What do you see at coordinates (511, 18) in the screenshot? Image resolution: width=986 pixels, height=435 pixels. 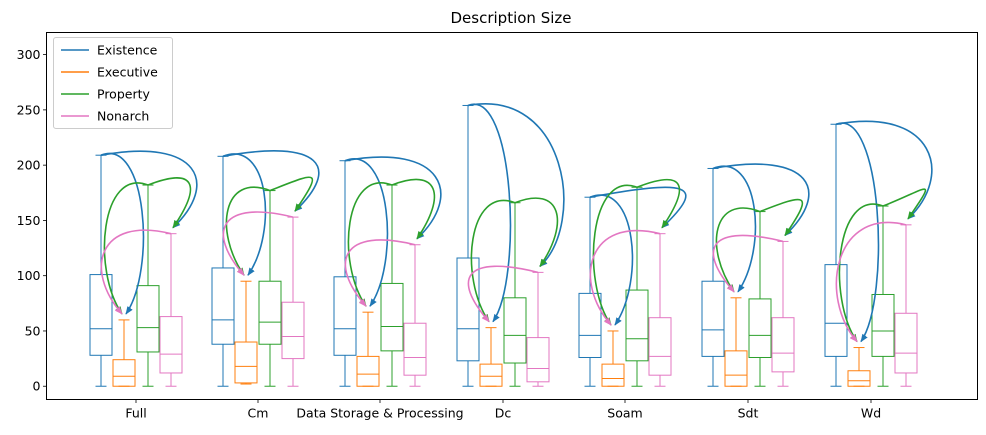 I see `chart-title: Description Size` at bounding box center [511, 18].